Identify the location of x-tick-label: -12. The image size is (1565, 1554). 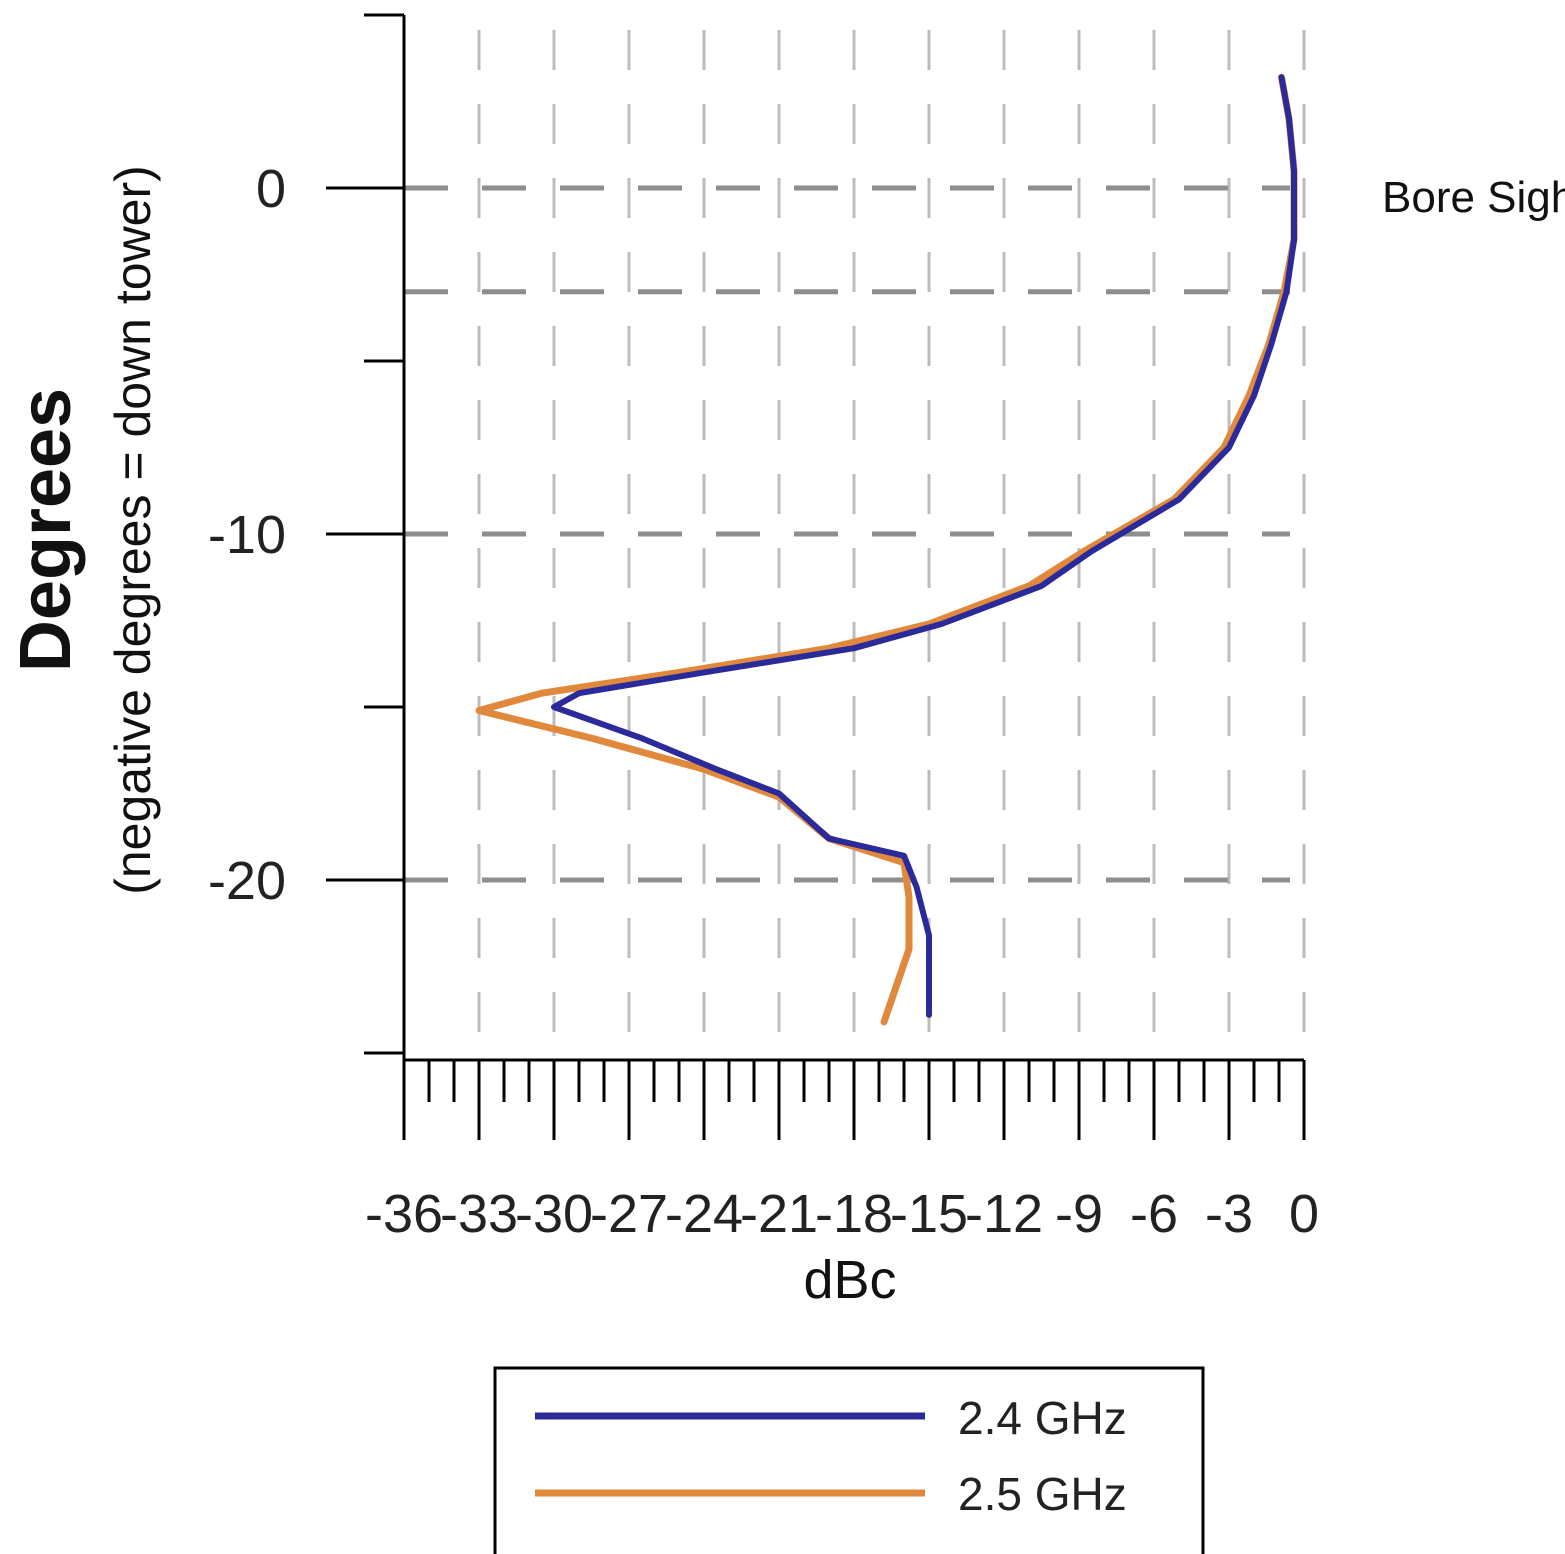
(1004, 1214).